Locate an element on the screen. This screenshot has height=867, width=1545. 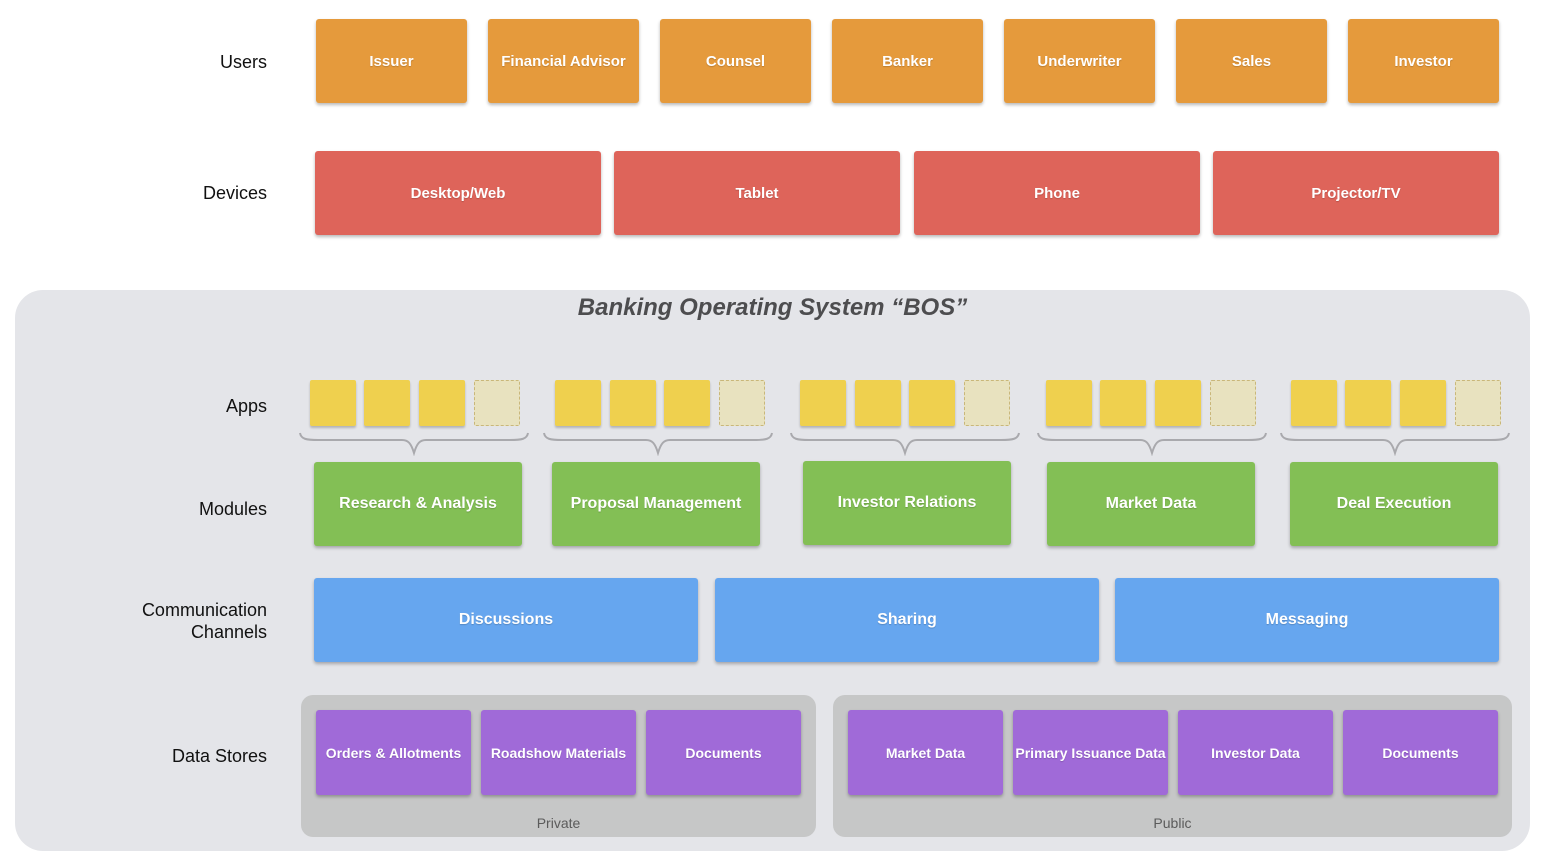
data-store-roadshow-materials: Roadshow Materials is located at coordinates (558, 752).